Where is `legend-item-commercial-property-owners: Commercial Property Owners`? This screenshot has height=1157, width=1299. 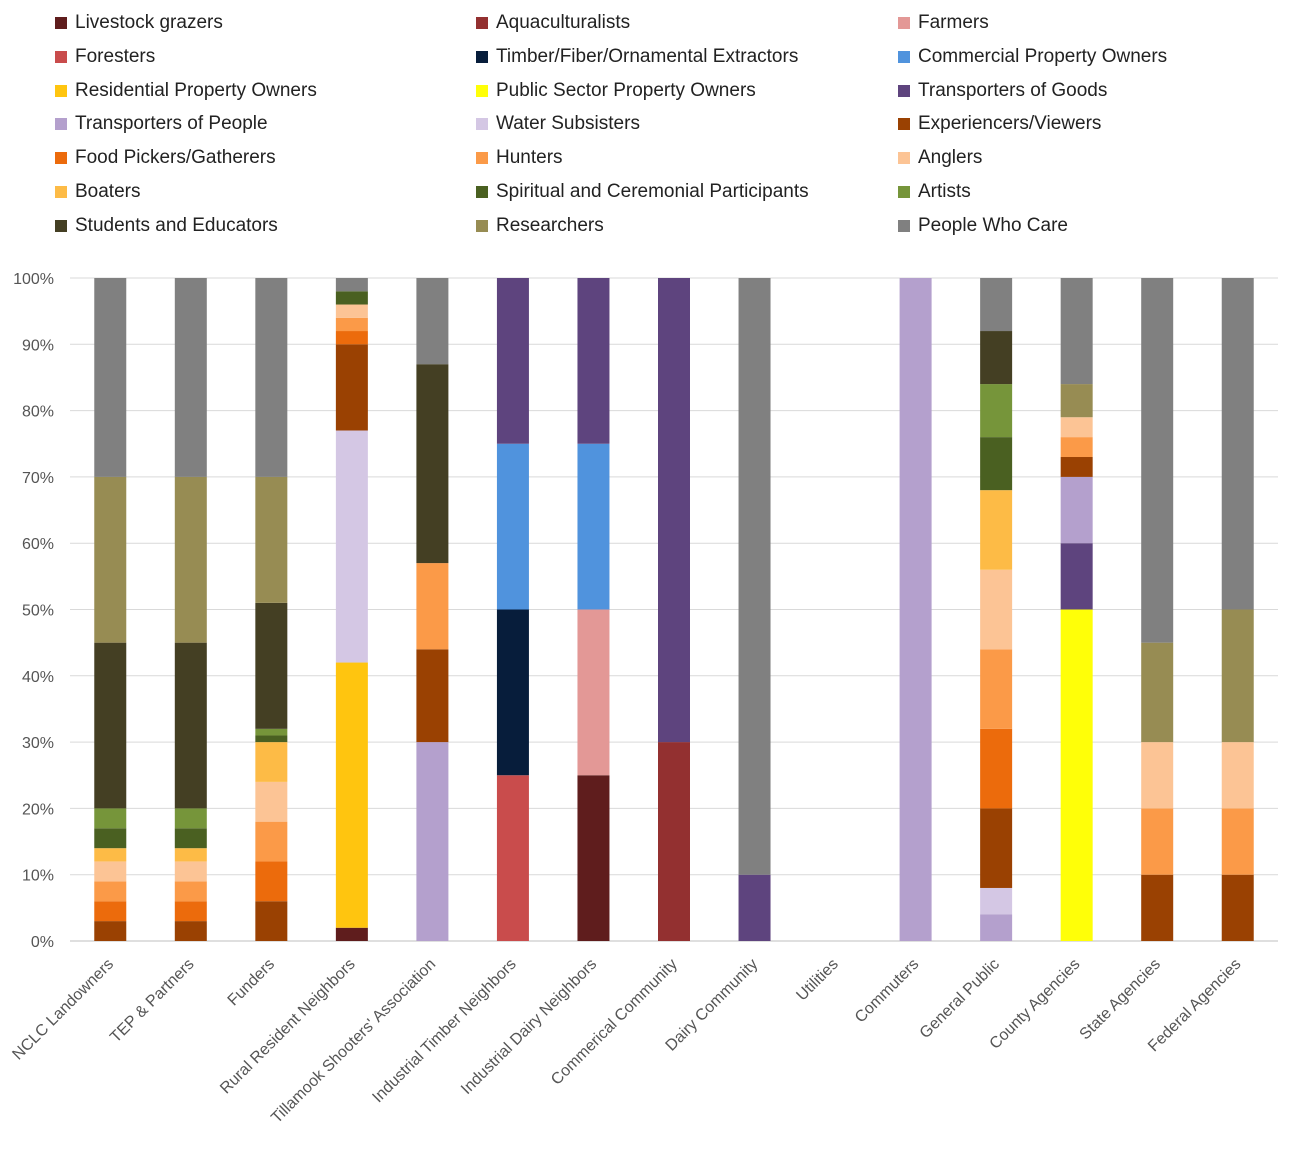
legend-item-commercial-property-owners: Commercial Property Owners is located at coordinates (1032, 57).